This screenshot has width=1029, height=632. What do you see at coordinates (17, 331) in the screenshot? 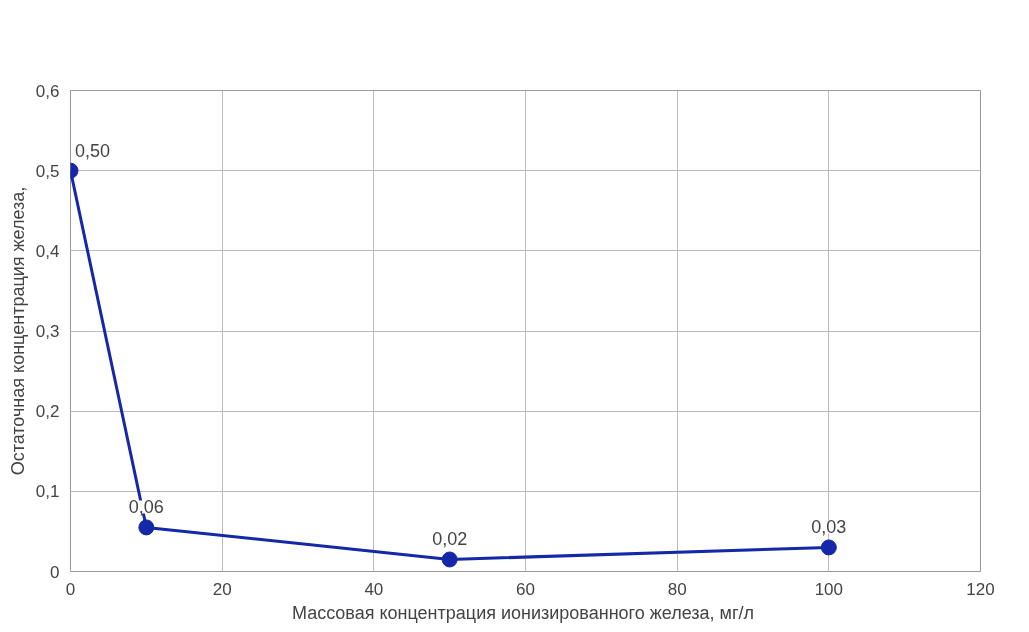
I see `y-axis-title: Остаточная концентрация железа,` at bounding box center [17, 331].